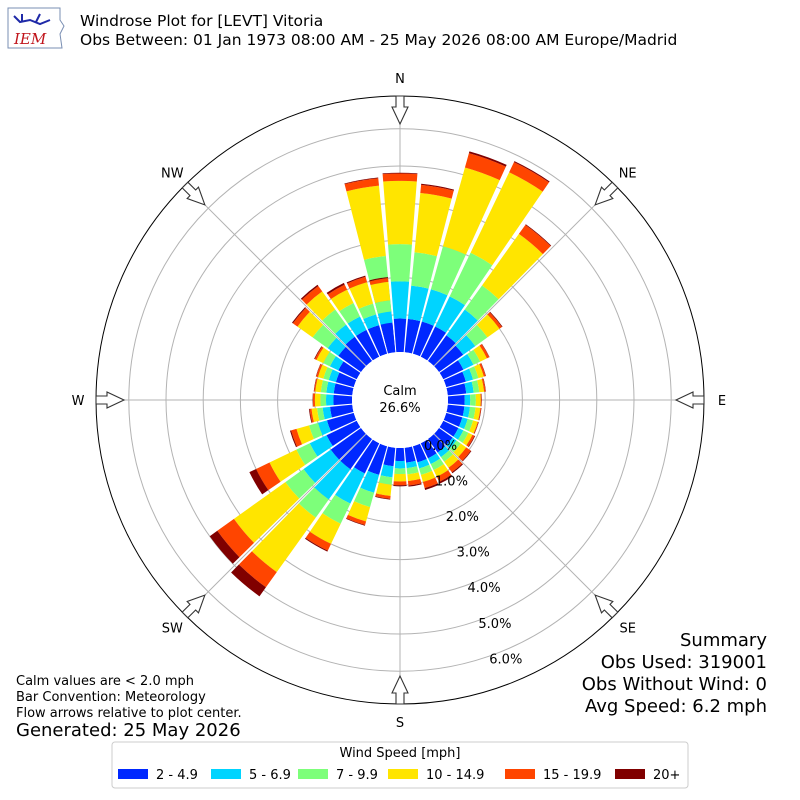 The width and height of the screenshot is (800, 800). I want to click on direction-label: SW, so click(172, 629).